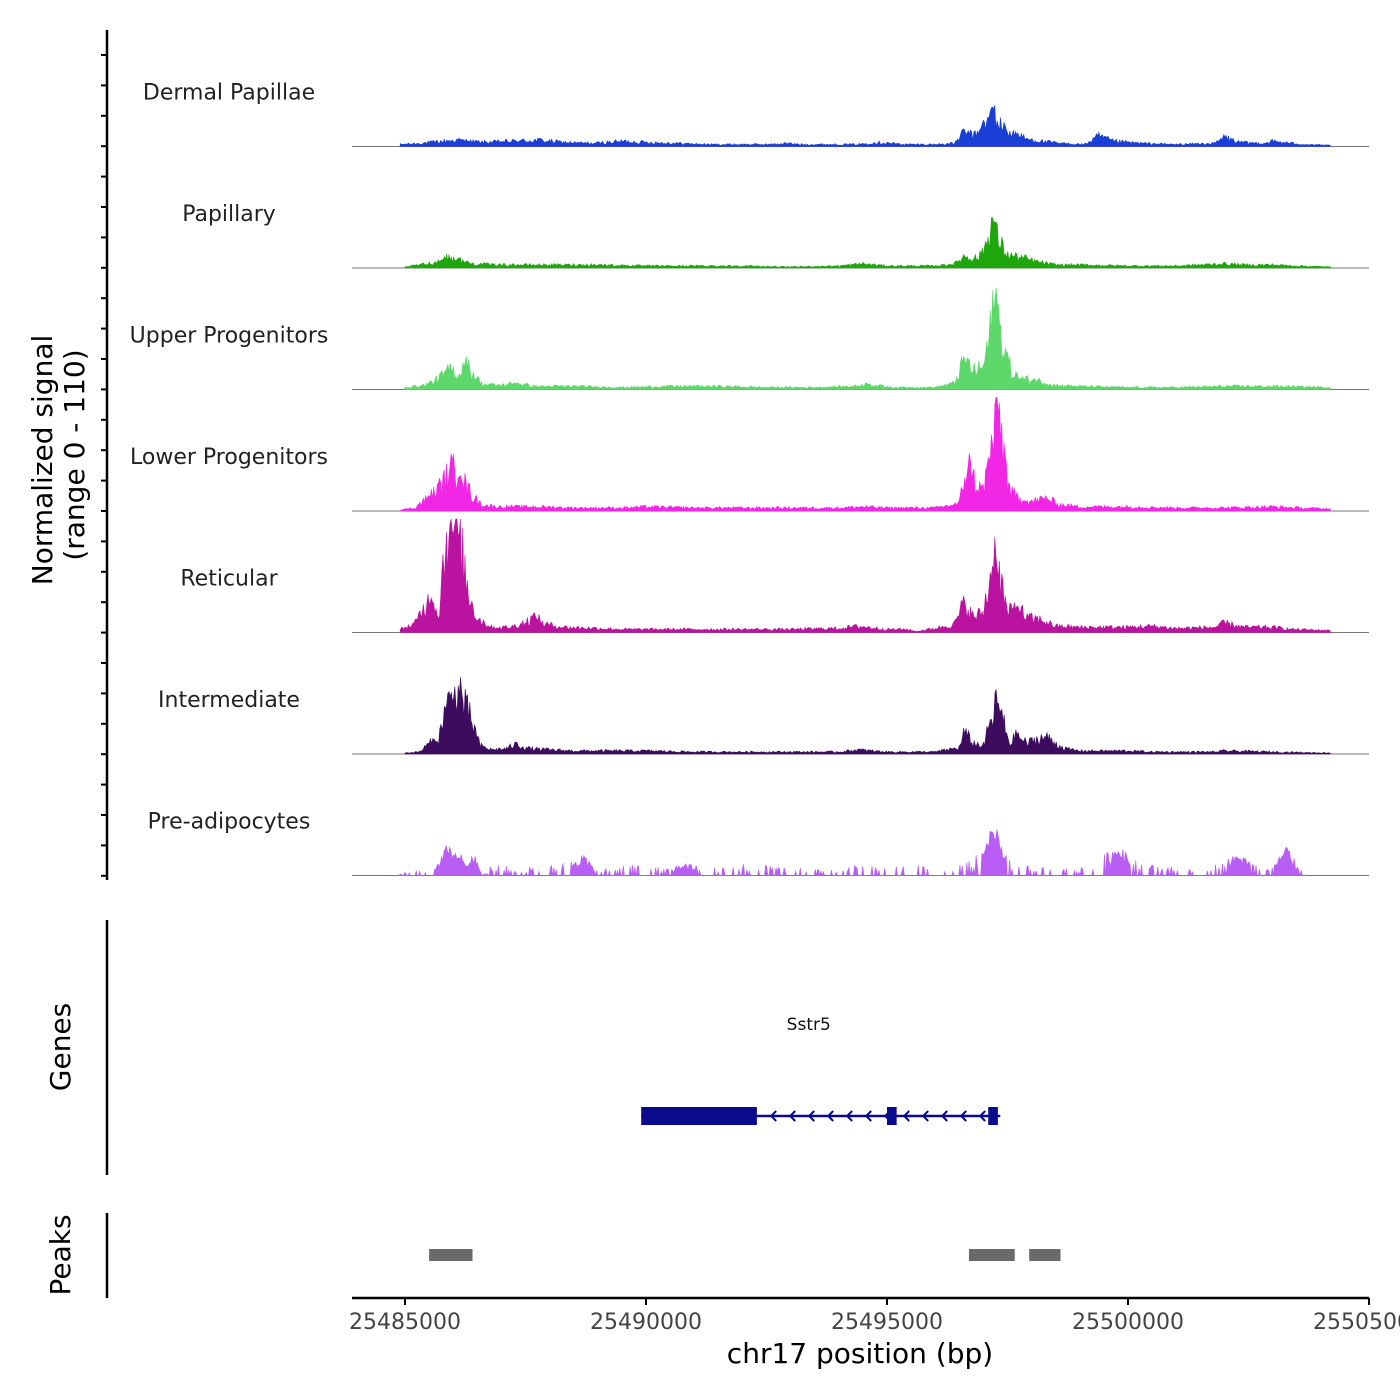  I want to click on track-reticular: Reticular, so click(774, 575).